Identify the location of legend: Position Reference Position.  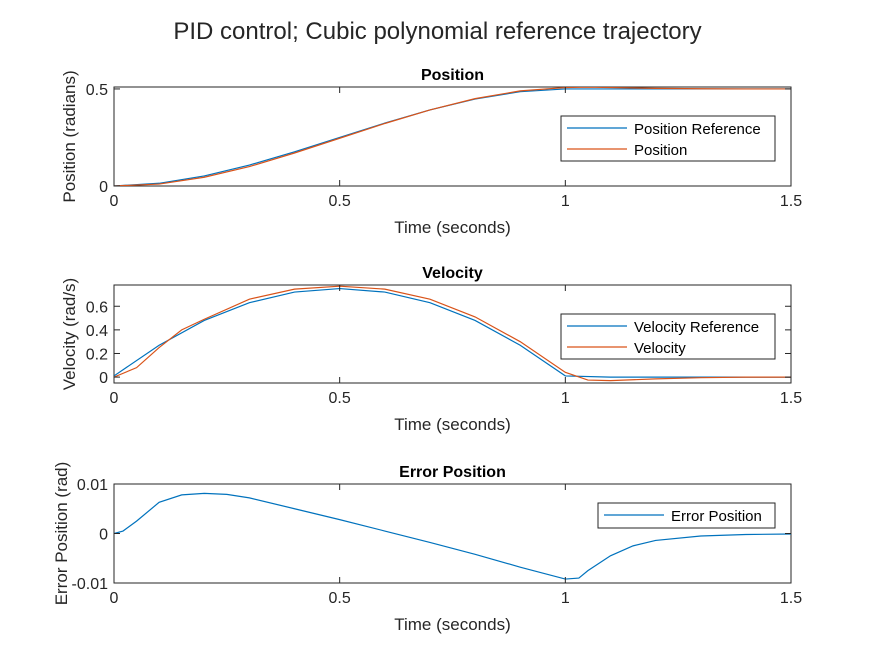
(668, 138).